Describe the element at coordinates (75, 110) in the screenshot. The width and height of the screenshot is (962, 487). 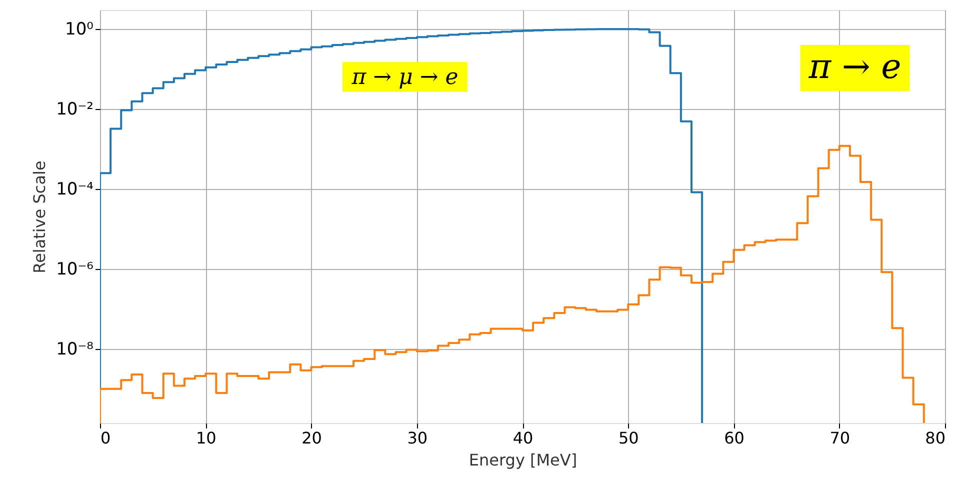
I see `y-tick-label: 10⁻²` at that location.